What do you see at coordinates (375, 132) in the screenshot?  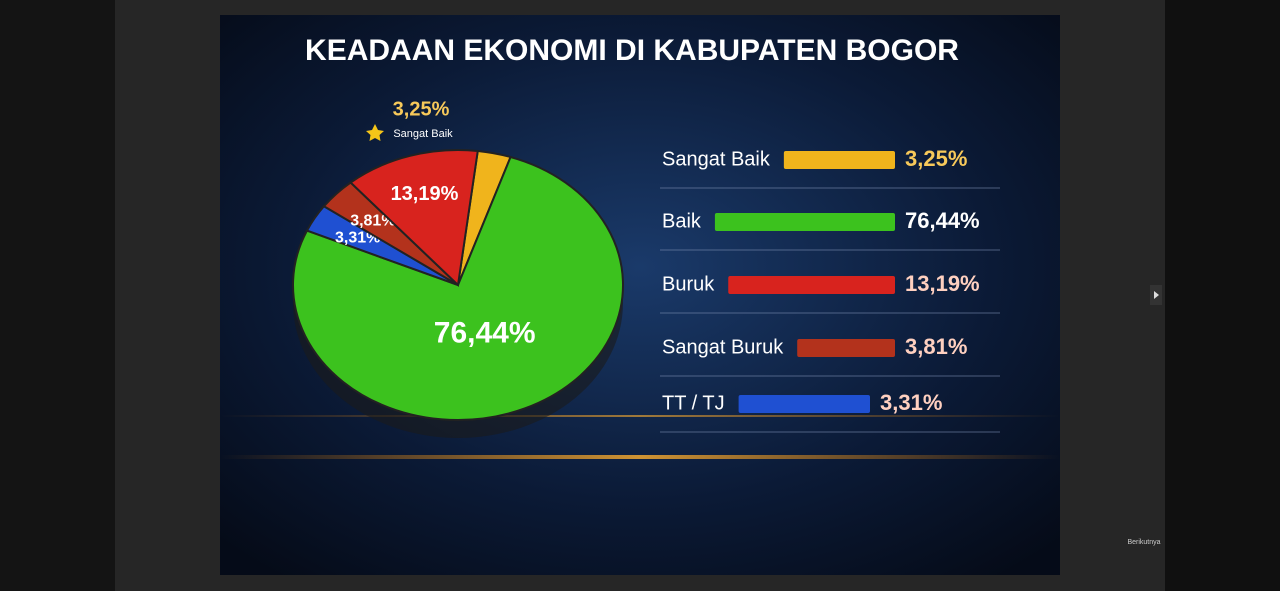 I see `star-icon` at bounding box center [375, 132].